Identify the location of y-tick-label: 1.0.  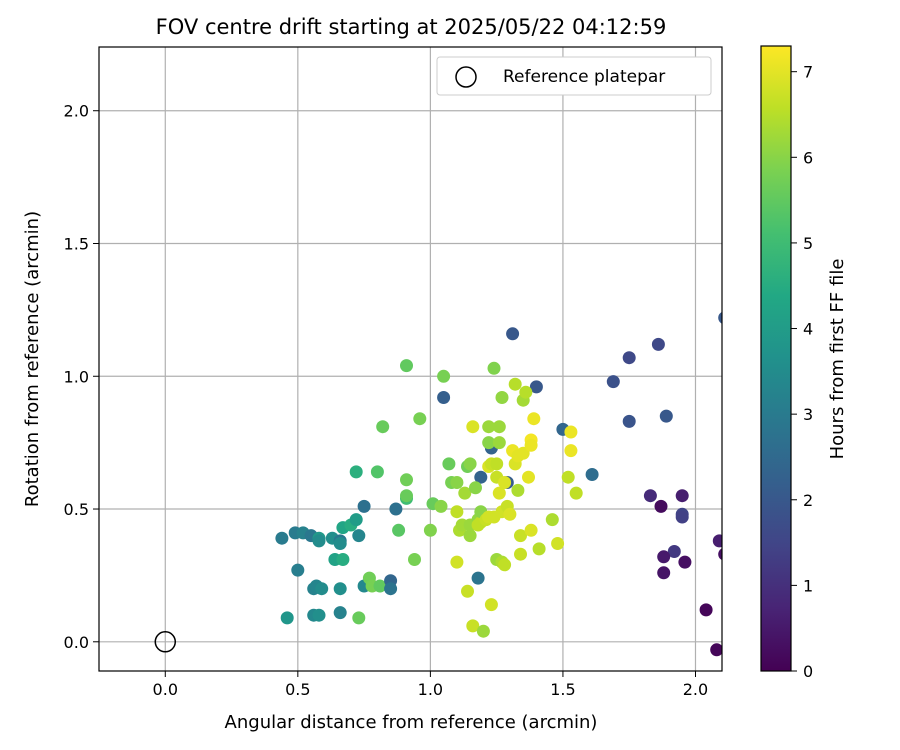
(76, 376).